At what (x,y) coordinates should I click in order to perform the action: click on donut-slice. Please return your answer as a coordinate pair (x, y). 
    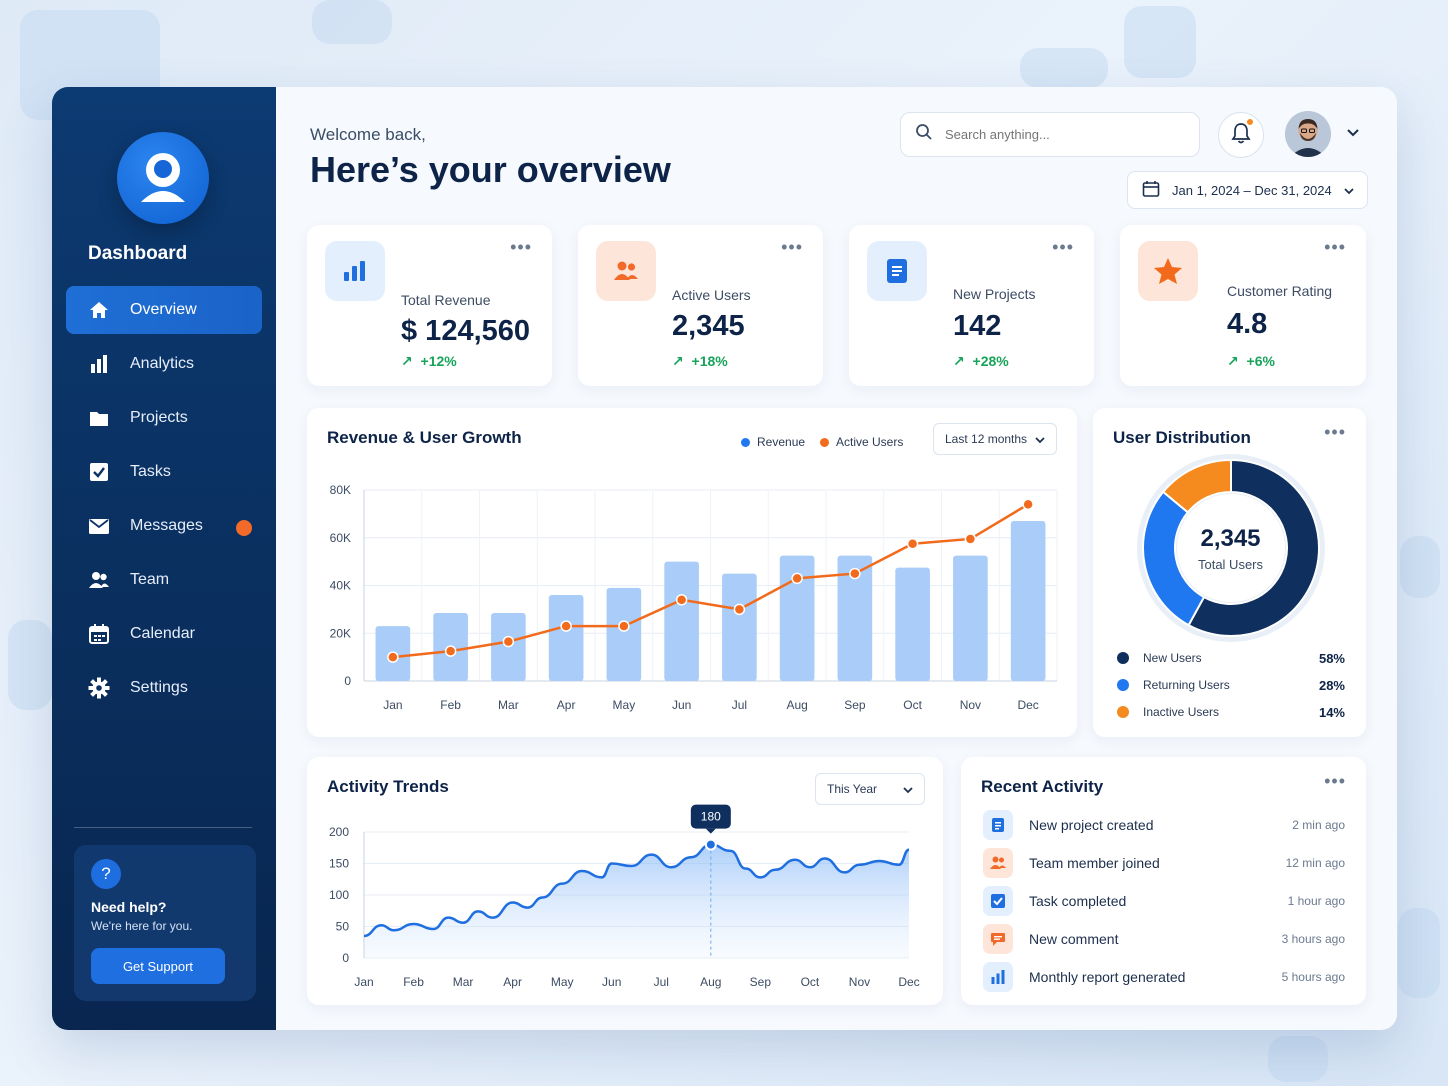
    Looking at the image, I should click on (1253, 547).